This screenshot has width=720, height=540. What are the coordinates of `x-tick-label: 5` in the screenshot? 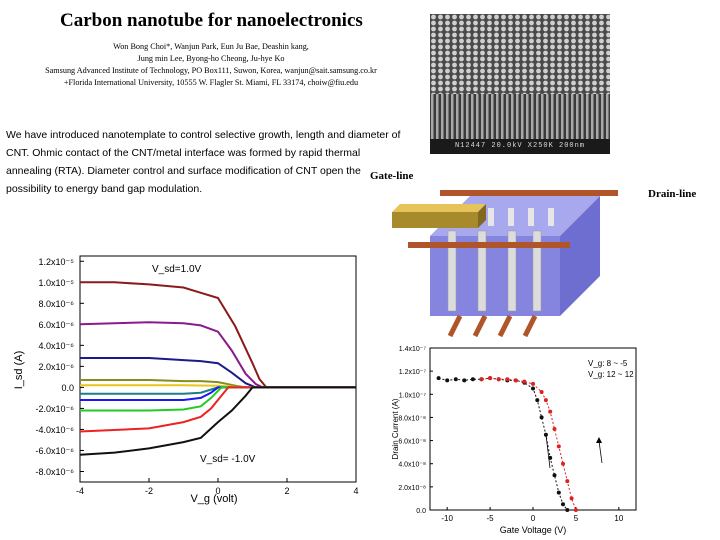 It's located at (576, 518).